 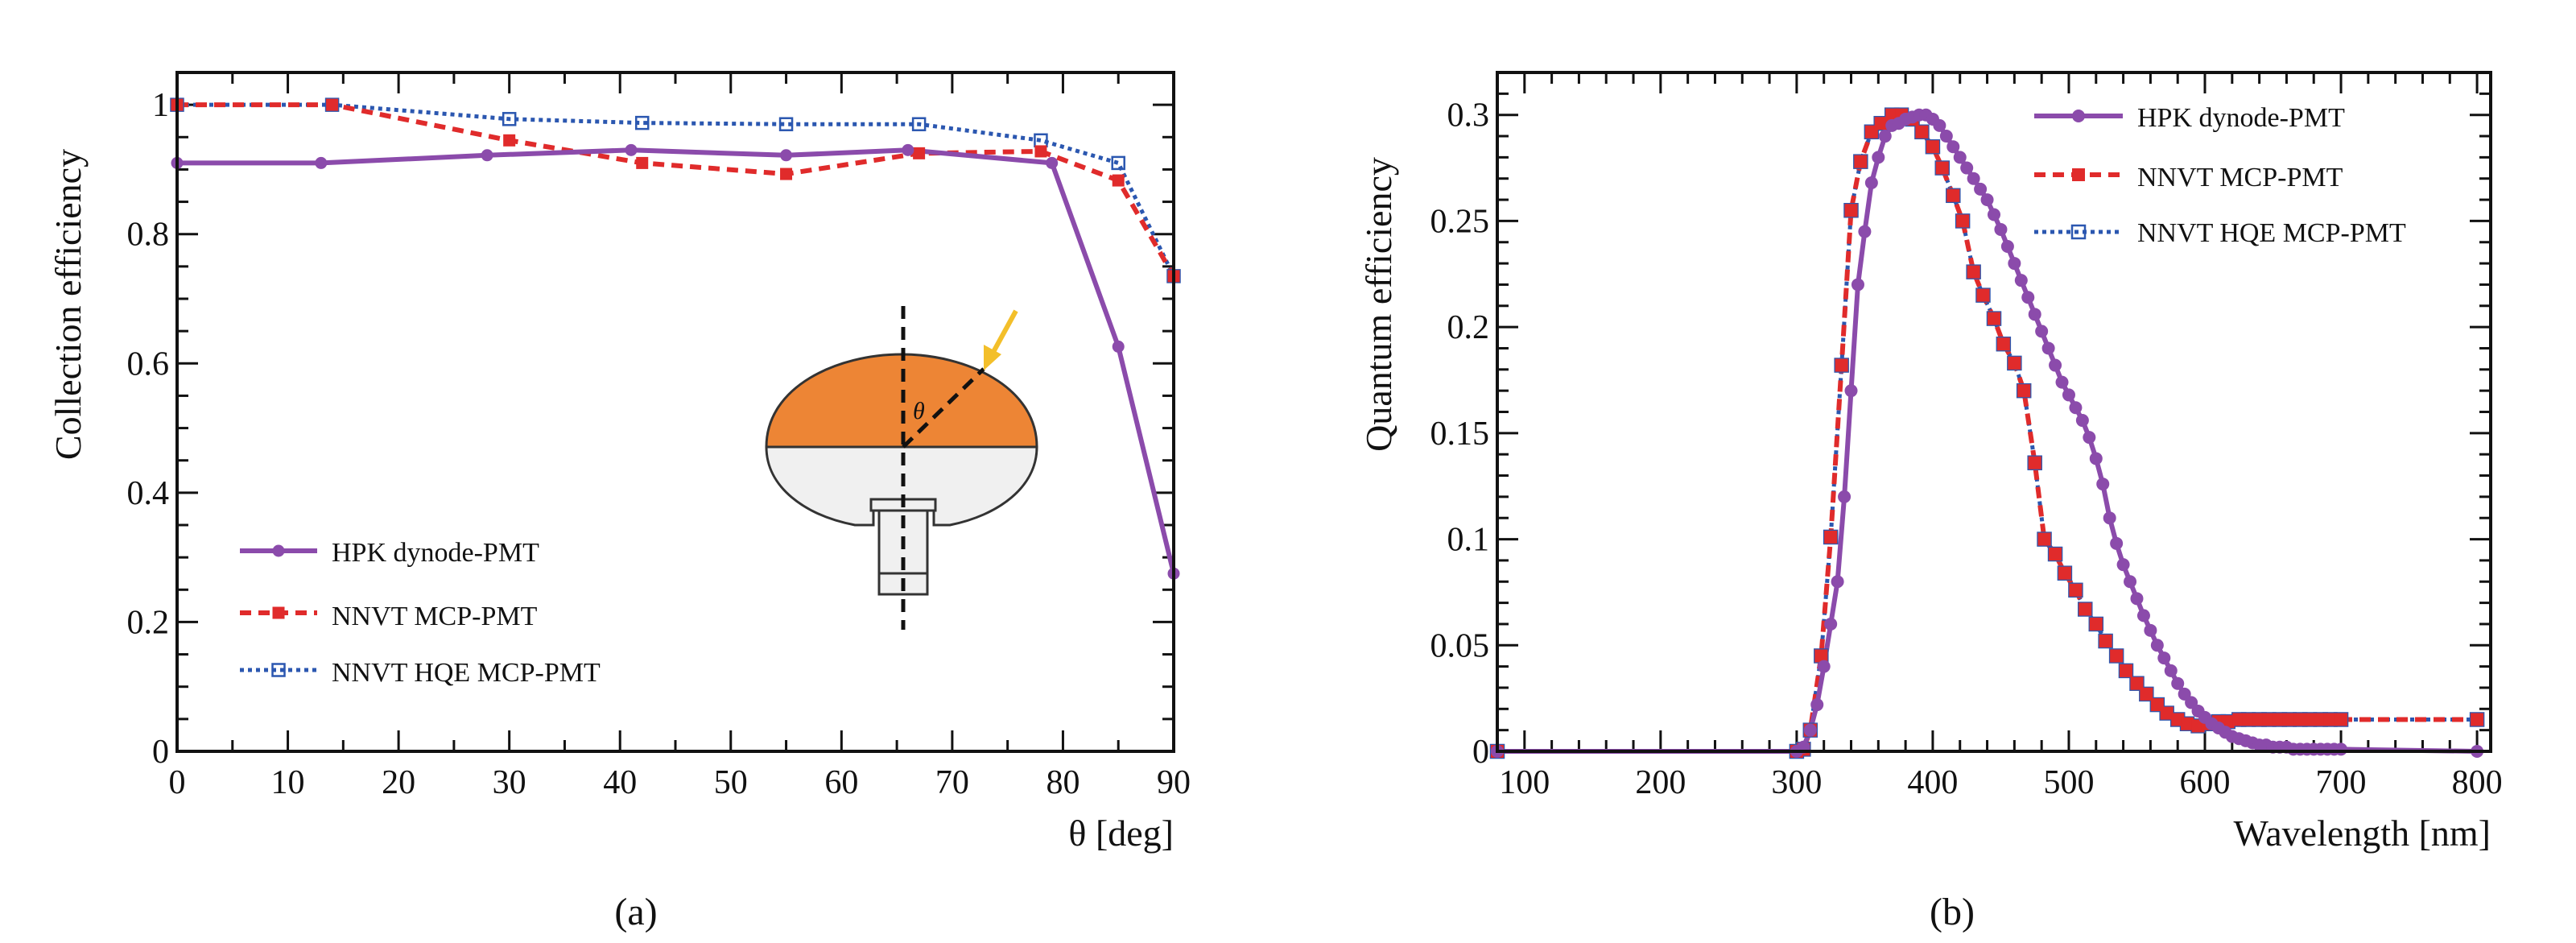 What do you see at coordinates (1468, 541) in the screenshot?
I see `y-tick-label: 0.1` at bounding box center [1468, 541].